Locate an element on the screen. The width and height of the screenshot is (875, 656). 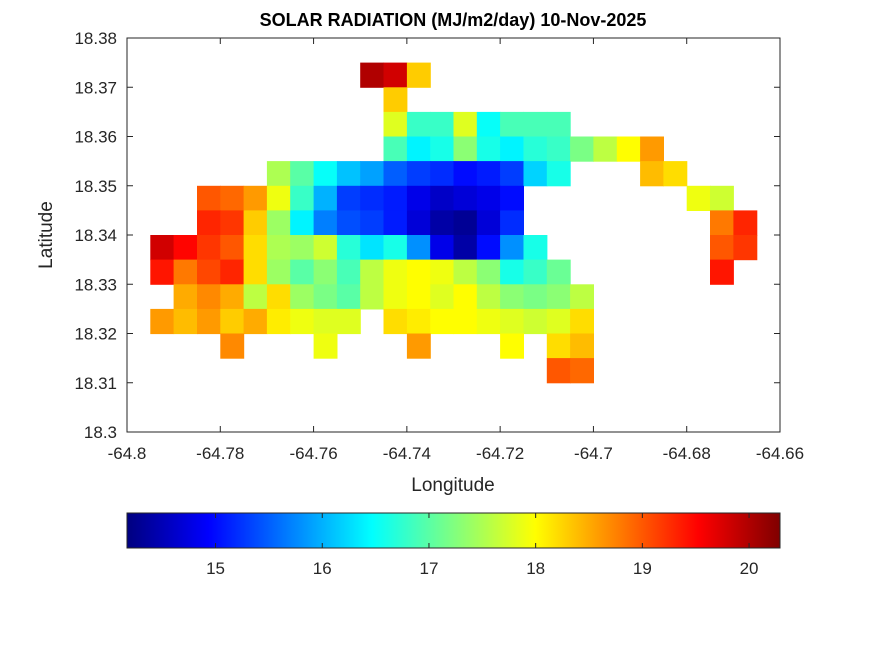
x-axis-label: Longitude is located at coordinates (452, 485).